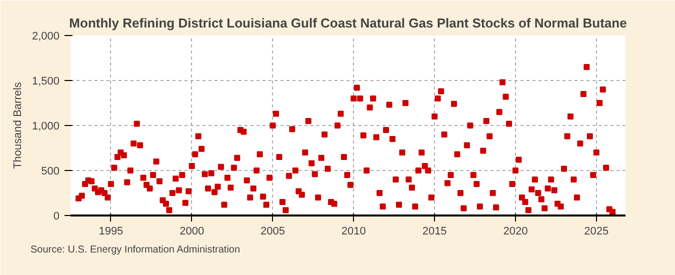 This screenshot has height=275, width=675. I want to click on chart-title: Monthly Refining District Louisiana Gulf Coast Natural Gas Plant Stocks of Normal Butane, so click(348, 23).